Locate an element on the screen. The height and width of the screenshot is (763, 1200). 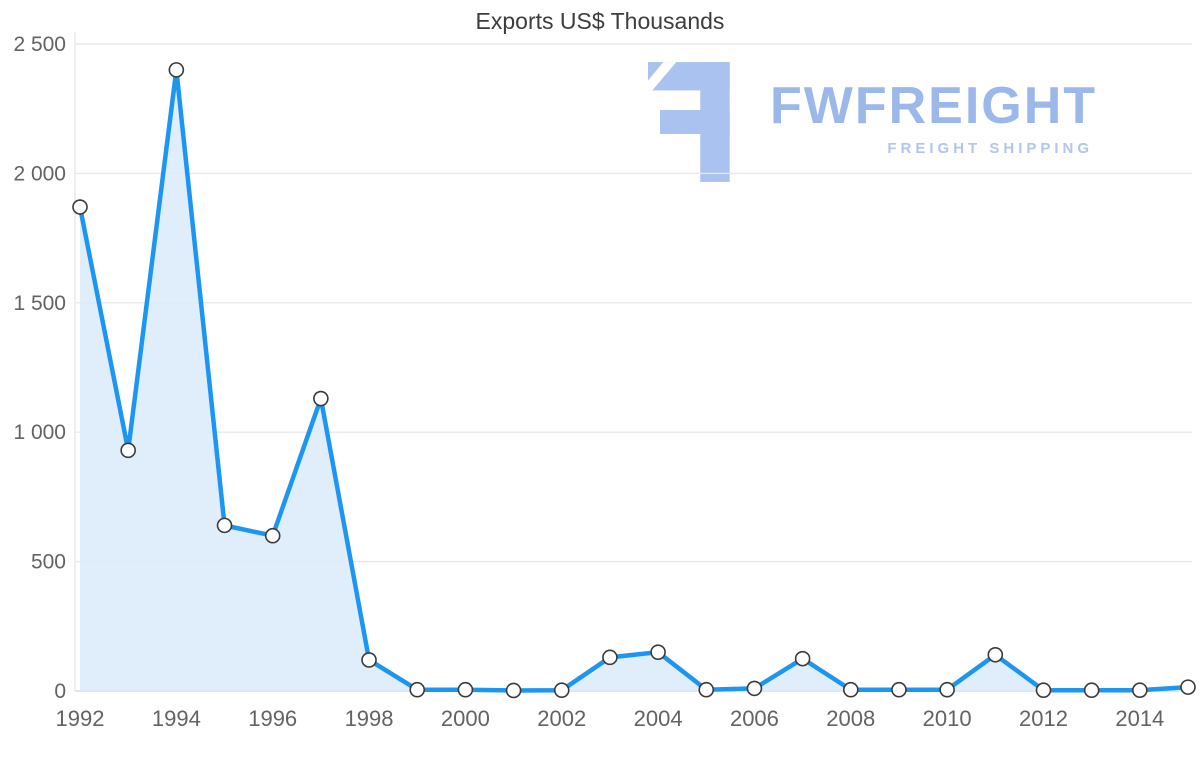
data-point-1996 is located at coordinates (272, 535).